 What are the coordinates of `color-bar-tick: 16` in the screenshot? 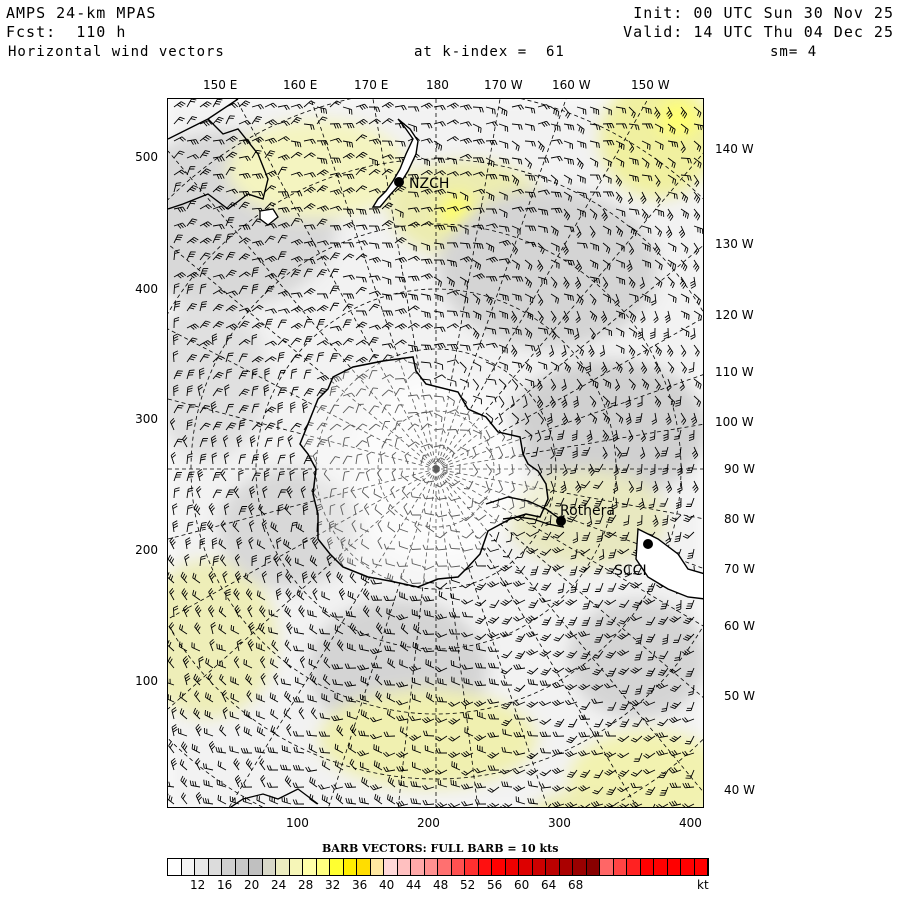 It's located at (225, 885).